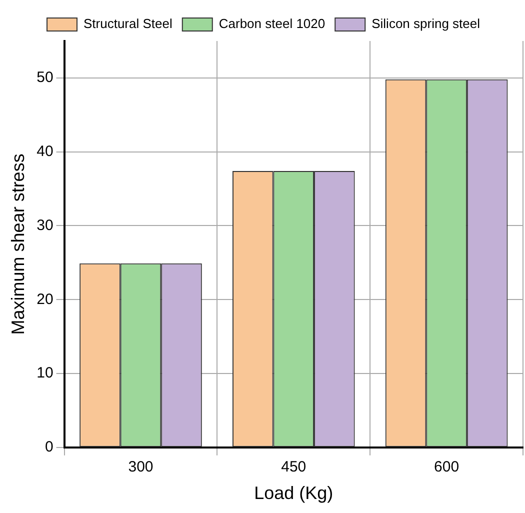 This screenshot has width=525, height=513. Describe the element at coordinates (45, 373) in the screenshot. I see `y-tick-label: 10` at that location.